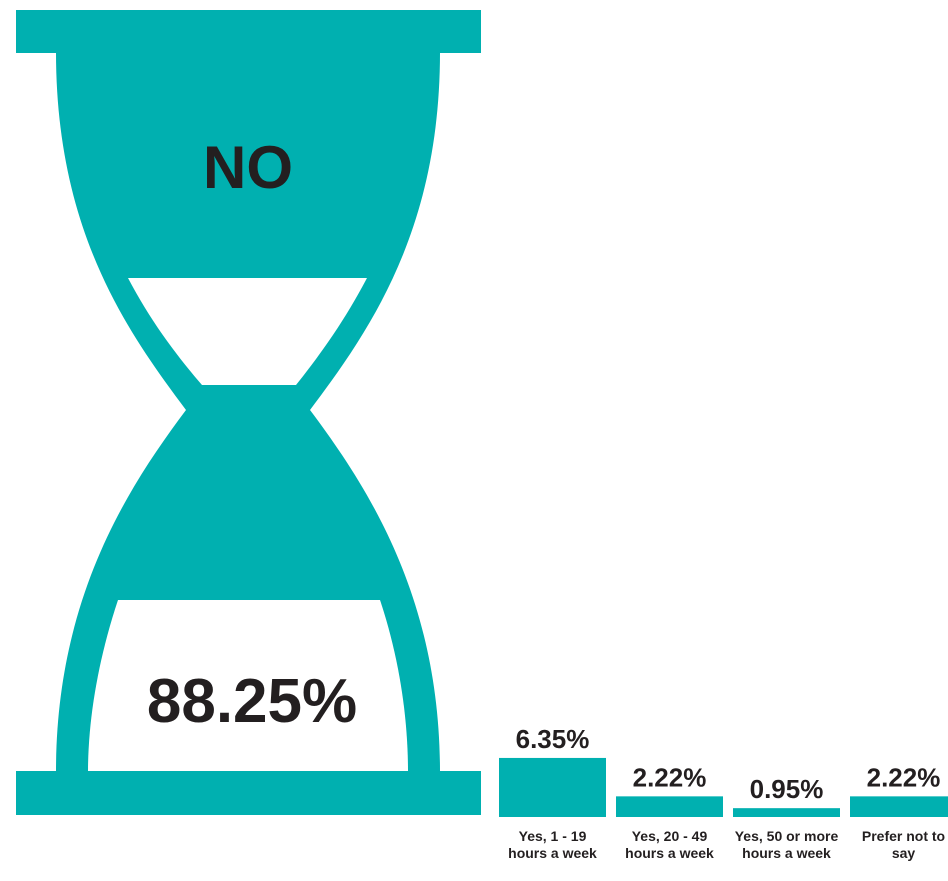  Describe the element at coordinates (248, 793) in the screenshot. I see `hourglass-bottom-cap` at that location.